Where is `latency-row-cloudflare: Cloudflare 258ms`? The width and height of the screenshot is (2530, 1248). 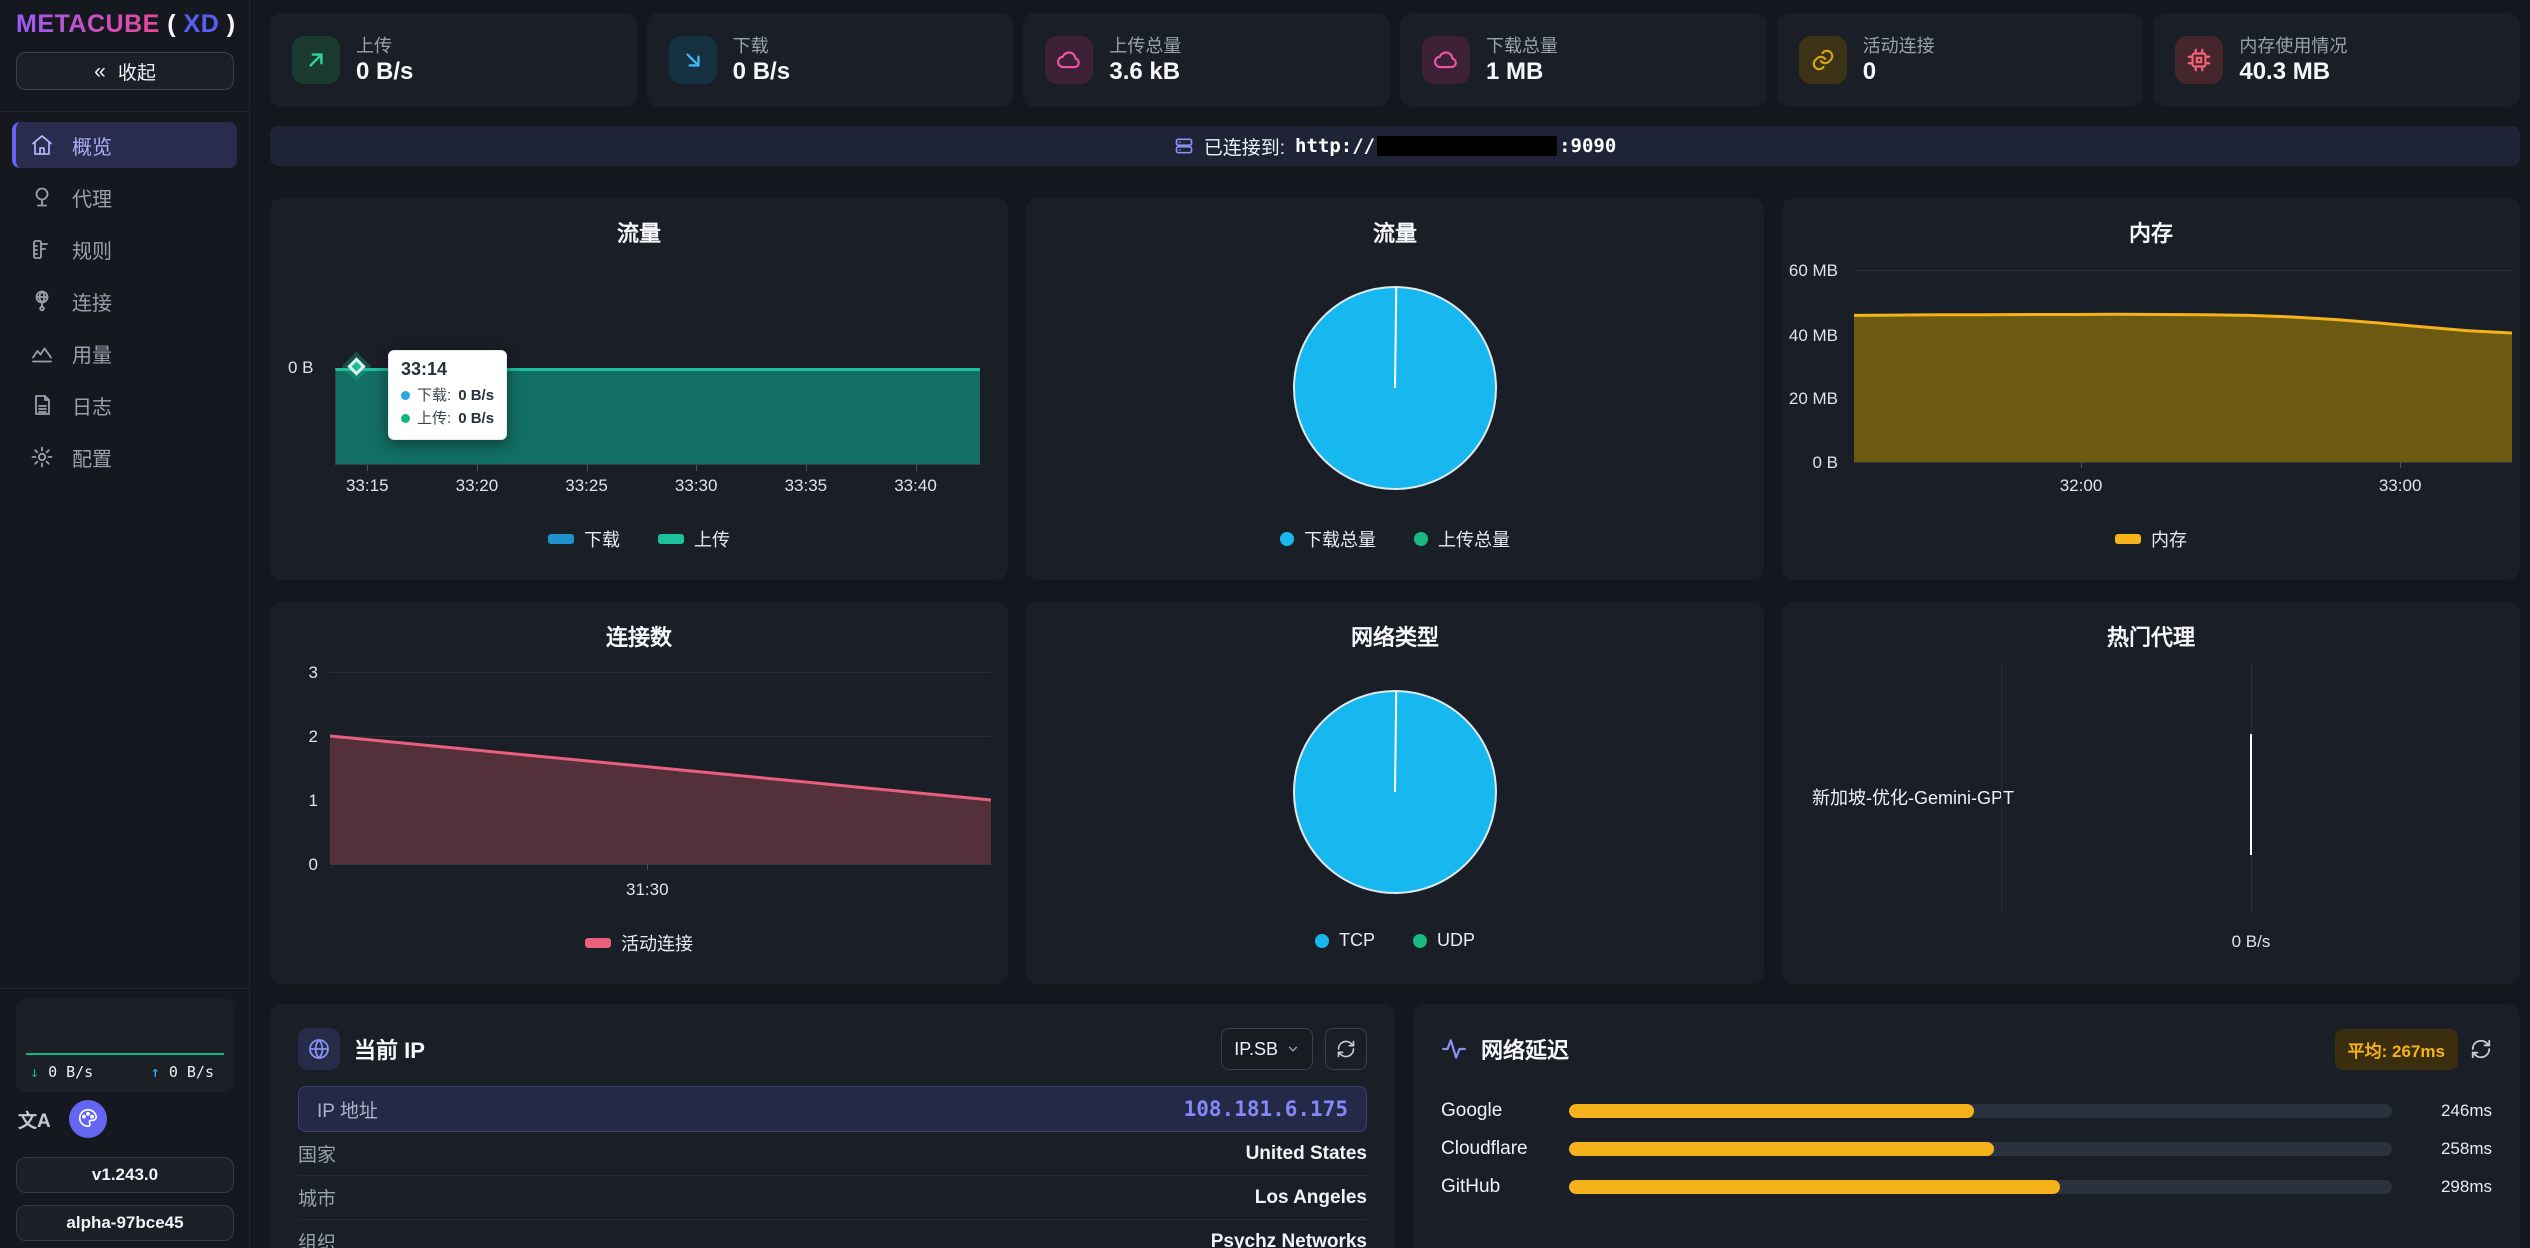 latency-row-cloudflare: Cloudflare 258ms is located at coordinates (1966, 1148).